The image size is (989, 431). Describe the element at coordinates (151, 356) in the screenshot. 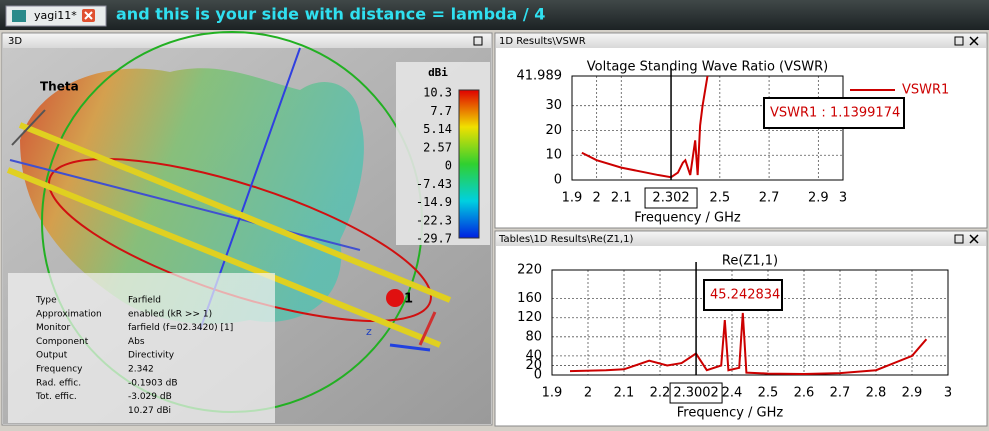

I see `info-value: Directivity` at that location.